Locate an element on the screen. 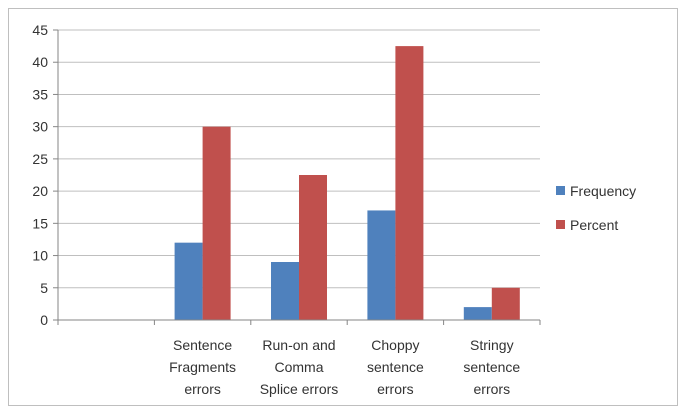 The height and width of the screenshot is (410, 685). x-tick-label: Fragments is located at coordinates (202, 367).